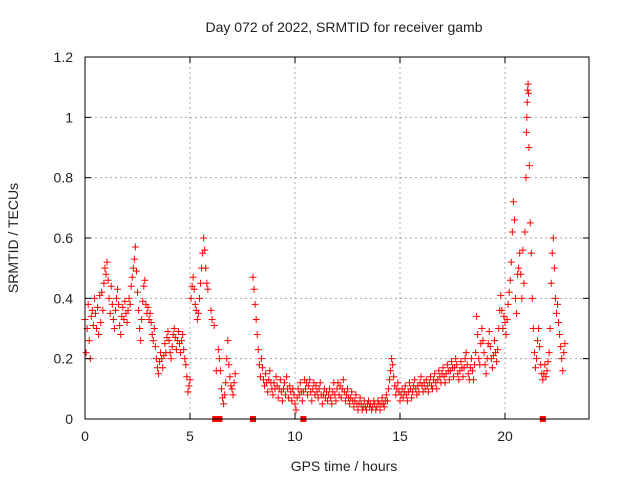  Describe the element at coordinates (64, 238) in the screenshot. I see `y-tick-label: 0.6` at that location.